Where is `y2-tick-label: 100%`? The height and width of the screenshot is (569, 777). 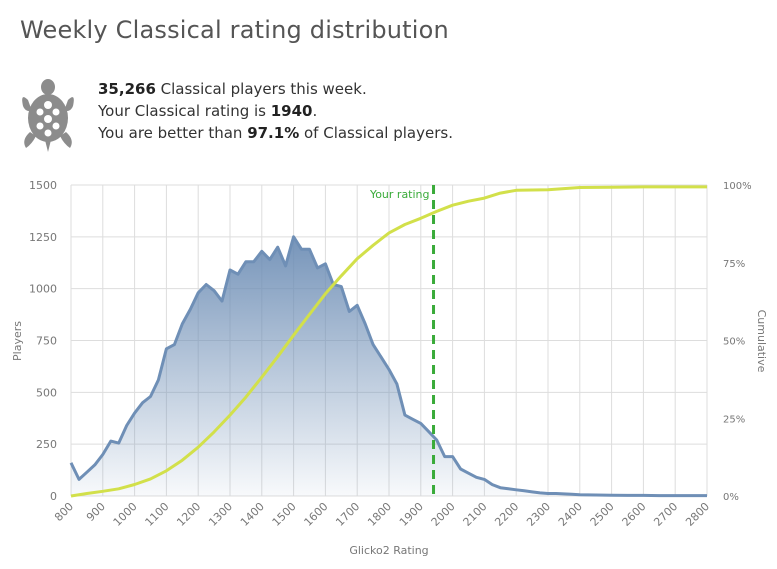 y2-tick-label: 100% is located at coordinates (737, 186).